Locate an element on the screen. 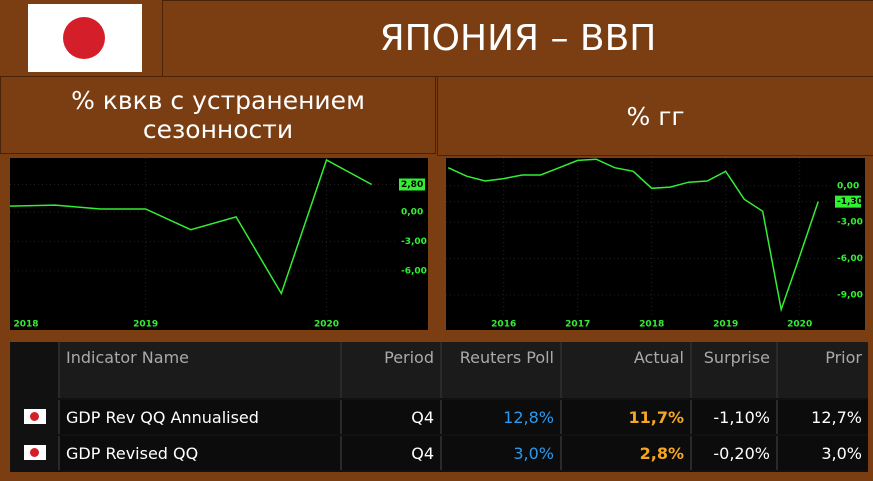 Image resolution: width=873 pixels, height=481 pixels. y-tick-label: -9,00 is located at coordinates (850, 295).